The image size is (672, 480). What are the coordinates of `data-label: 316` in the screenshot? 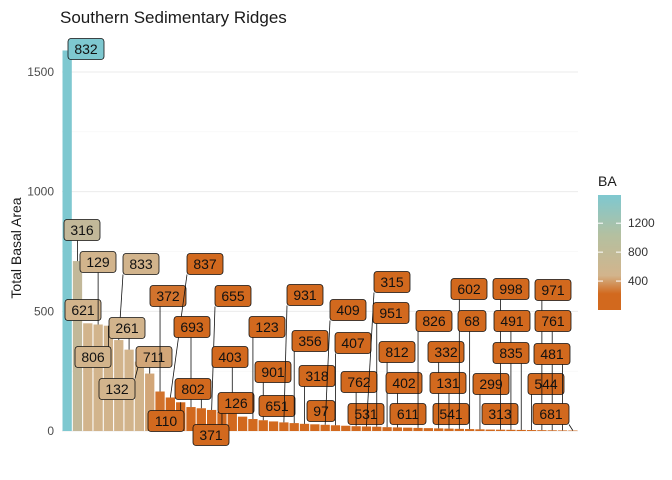 It's located at (82, 240).